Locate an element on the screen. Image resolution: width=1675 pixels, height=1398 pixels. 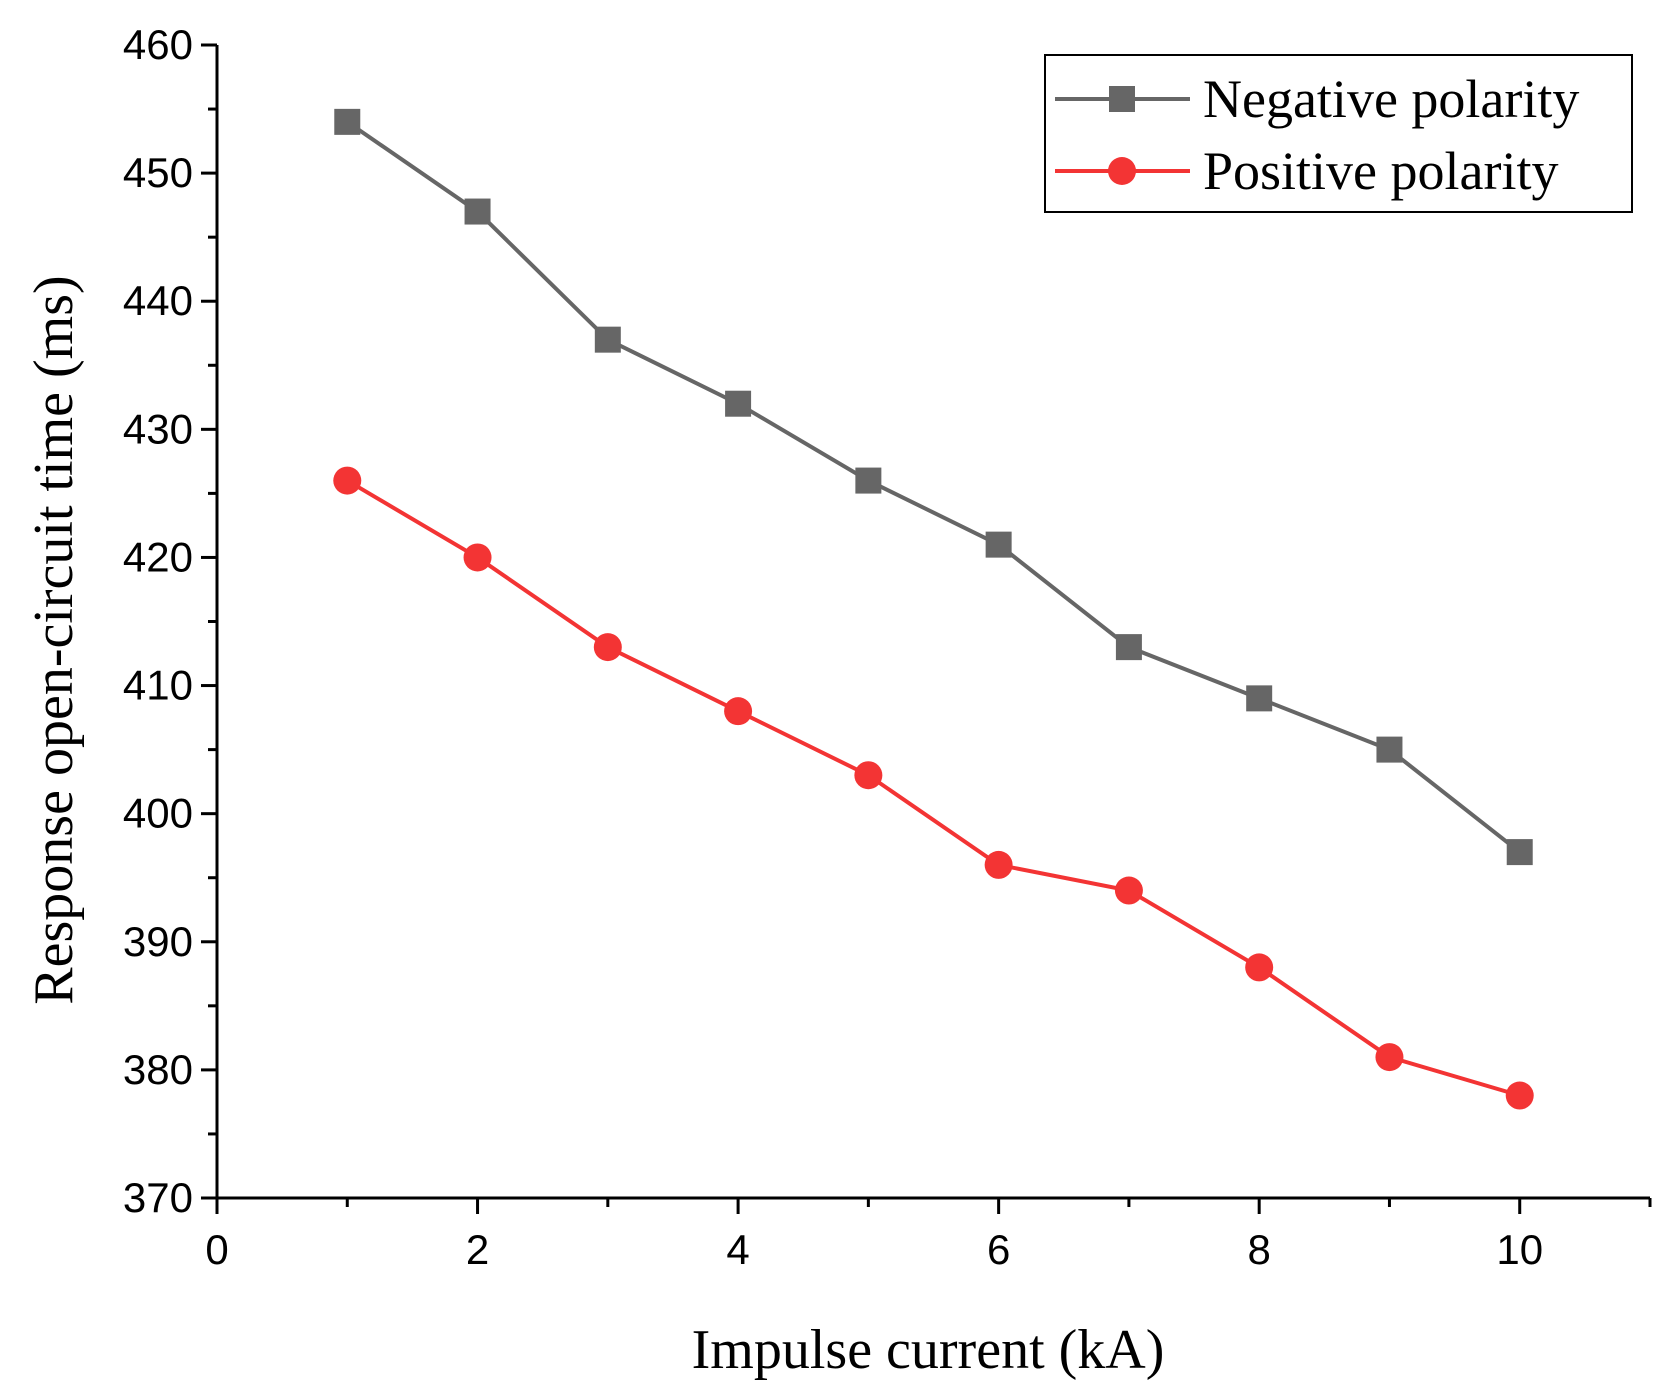
x-tick-label: 10 is located at coordinates (1519, 1249).